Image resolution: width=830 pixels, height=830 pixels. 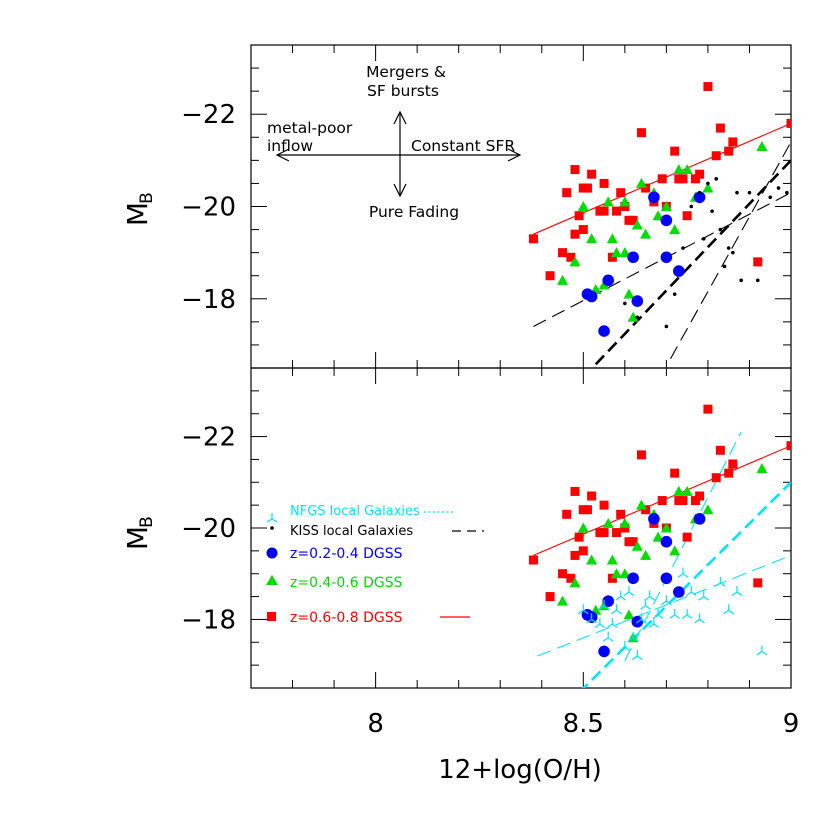 I want to click on panel-top-points, so click(x=659, y=209).